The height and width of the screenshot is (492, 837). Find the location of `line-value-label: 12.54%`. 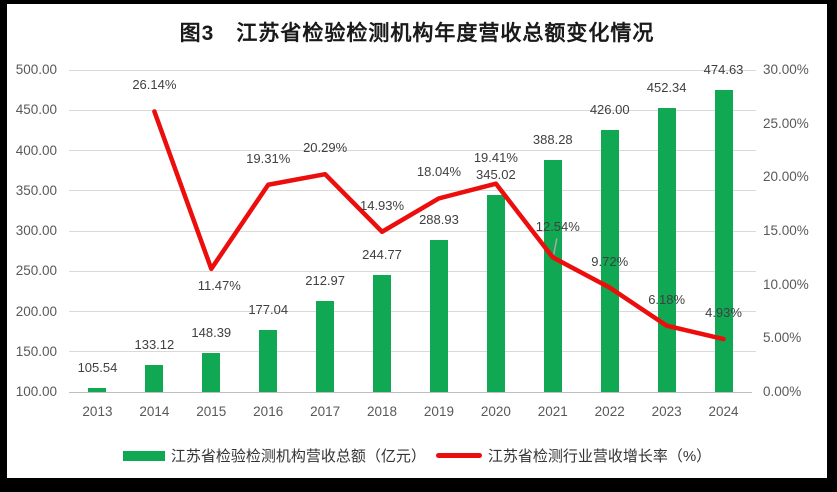

line-value-label: 12.54% is located at coordinates (557, 227).